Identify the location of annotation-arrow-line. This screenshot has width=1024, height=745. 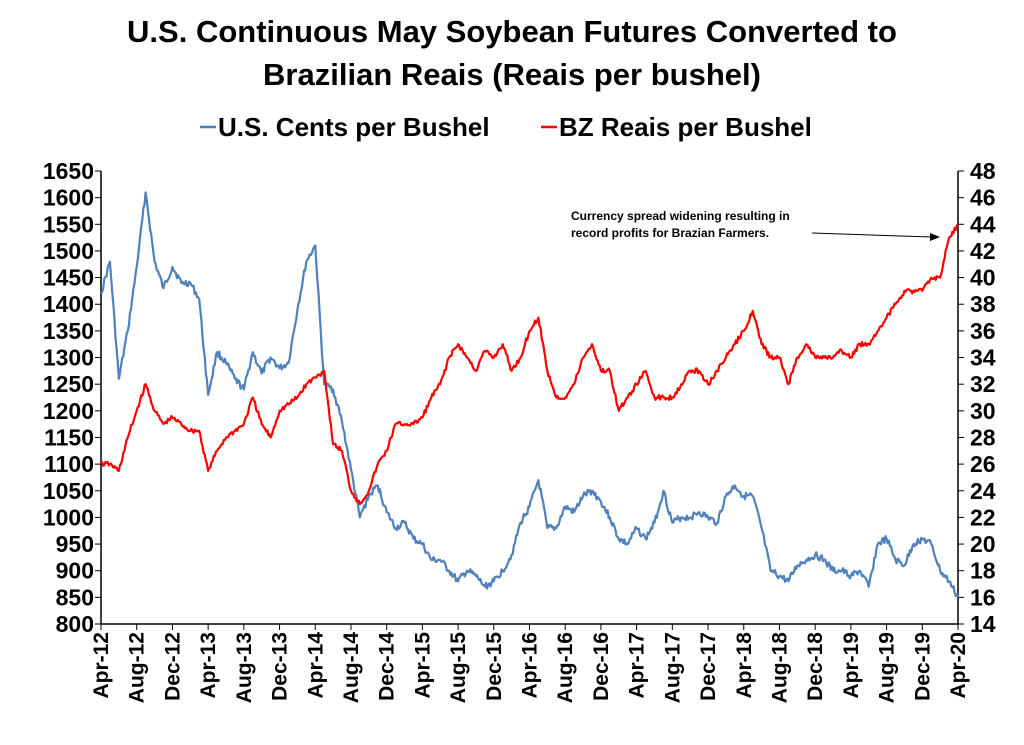
(872, 235).